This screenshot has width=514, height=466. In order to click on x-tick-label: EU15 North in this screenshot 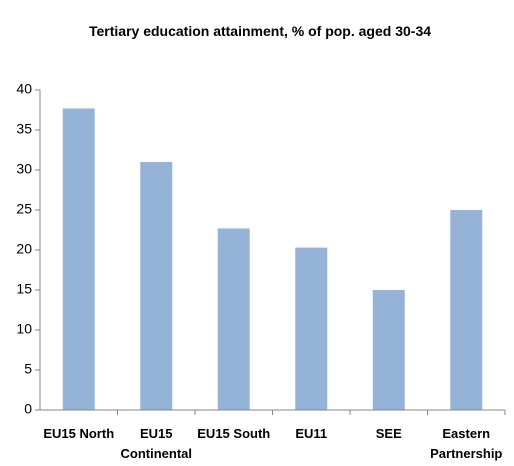, I will do `click(79, 433)`.